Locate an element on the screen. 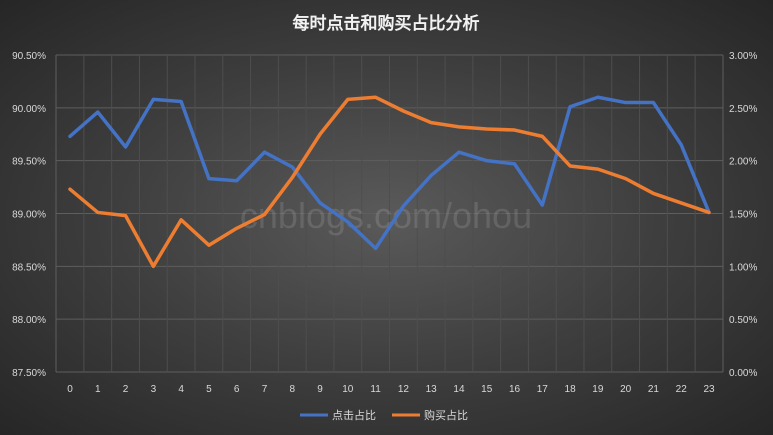 This screenshot has width=773, height=435. y-left-tick-label: 90.00% is located at coordinates (29, 109).